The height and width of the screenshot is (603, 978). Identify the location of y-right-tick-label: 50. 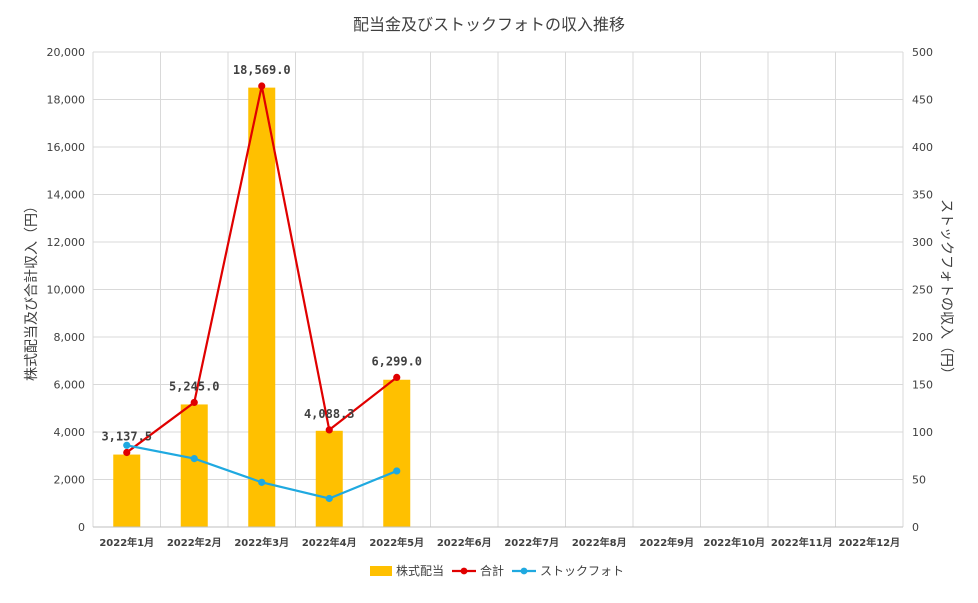
(919, 480).